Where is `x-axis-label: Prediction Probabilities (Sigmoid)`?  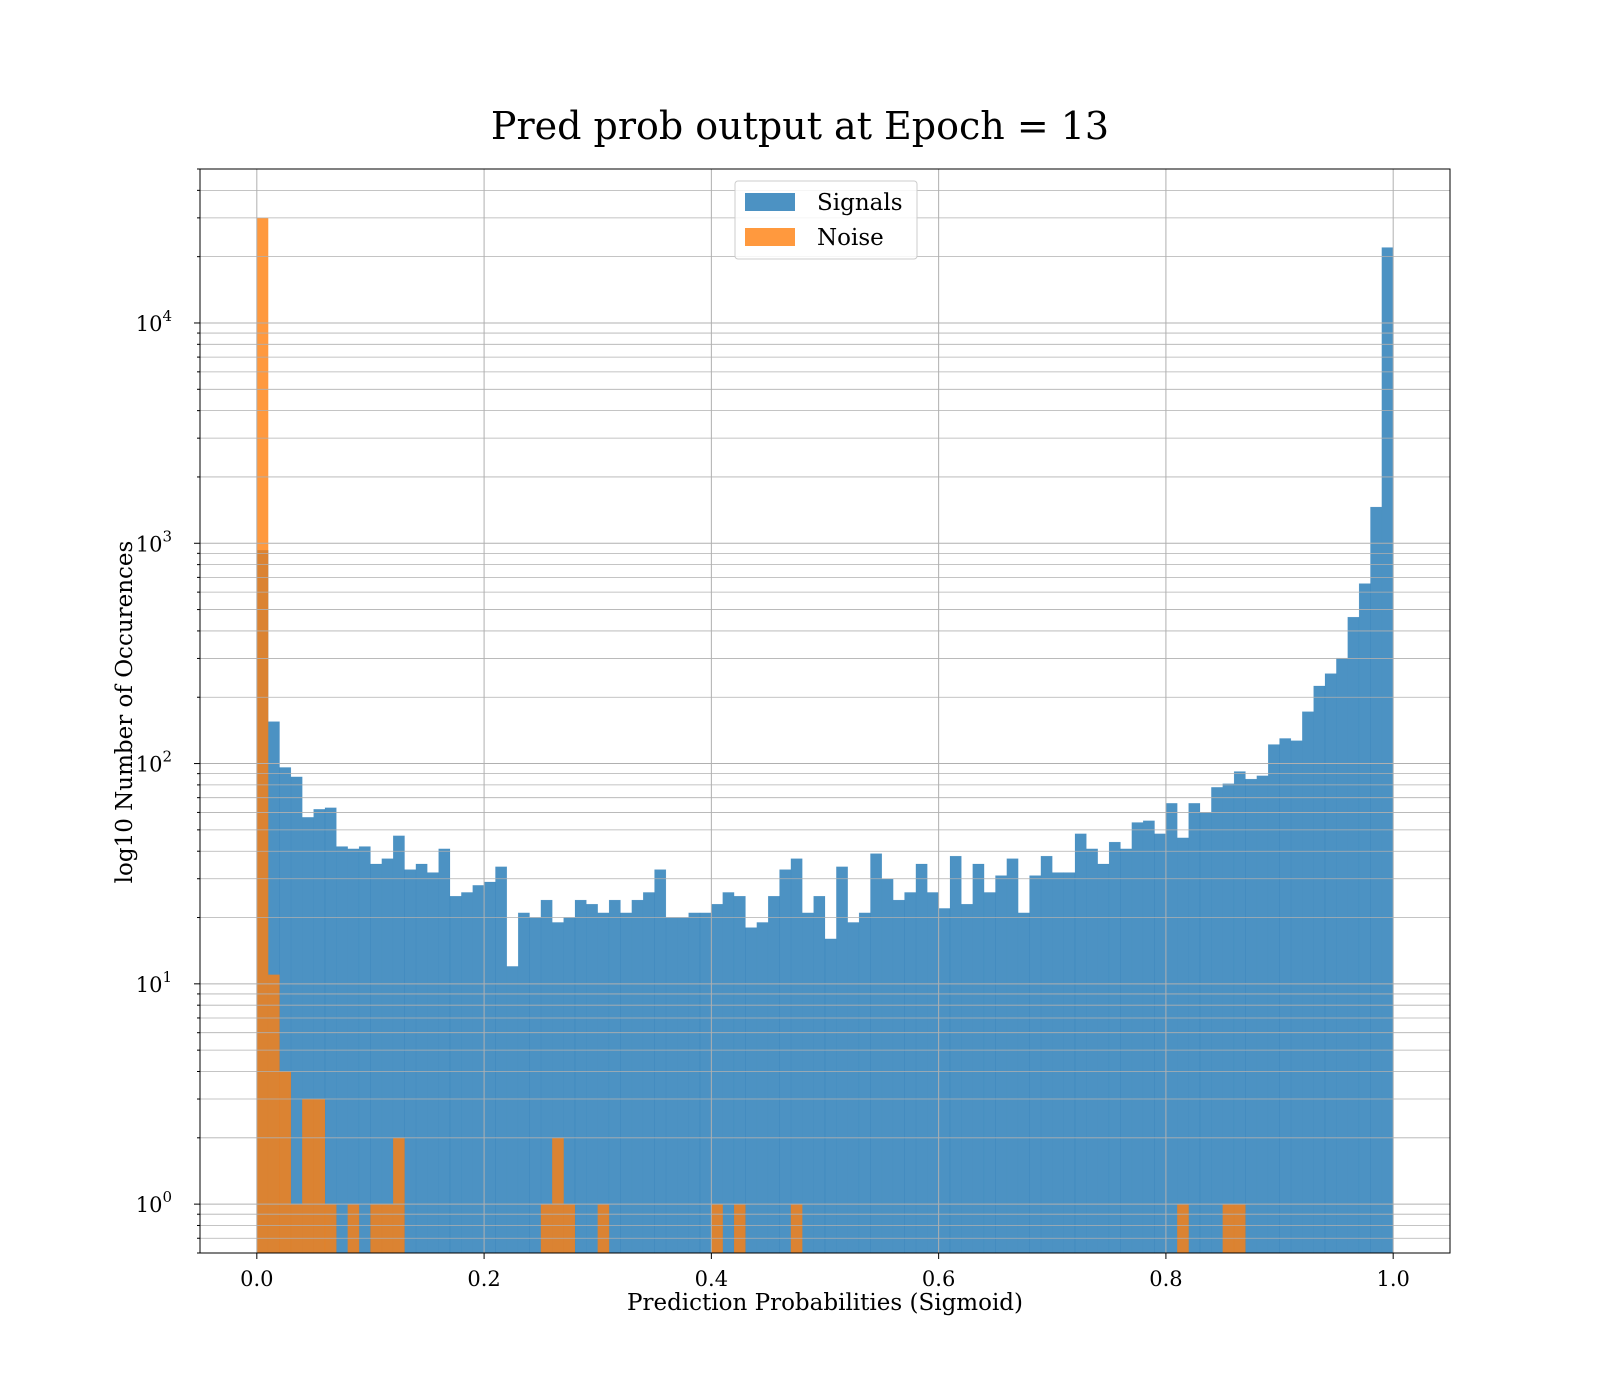 x-axis-label: Prediction Probabilities (Sigmoid) is located at coordinates (825, 1303).